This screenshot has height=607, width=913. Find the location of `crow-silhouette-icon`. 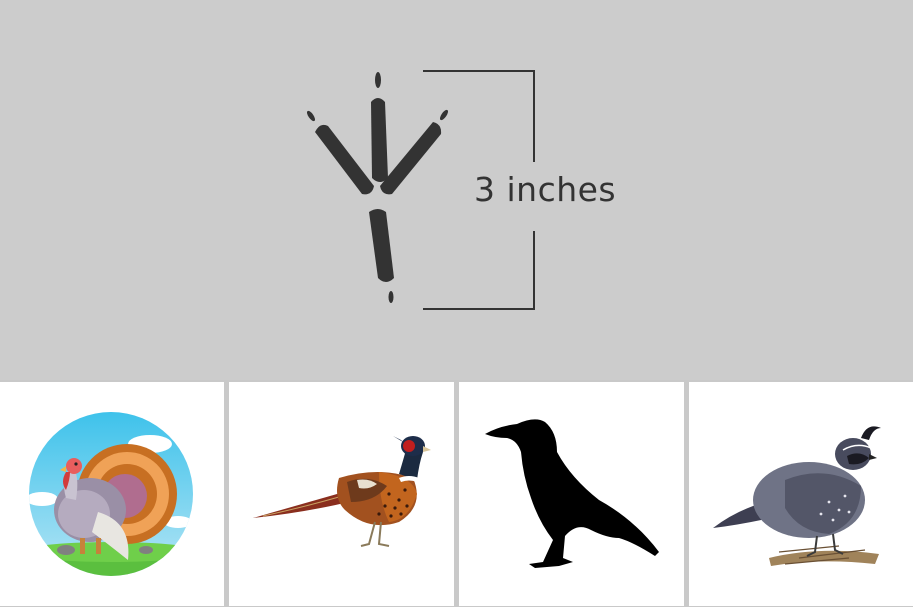

crow-silhouette-icon is located at coordinates (572, 493).